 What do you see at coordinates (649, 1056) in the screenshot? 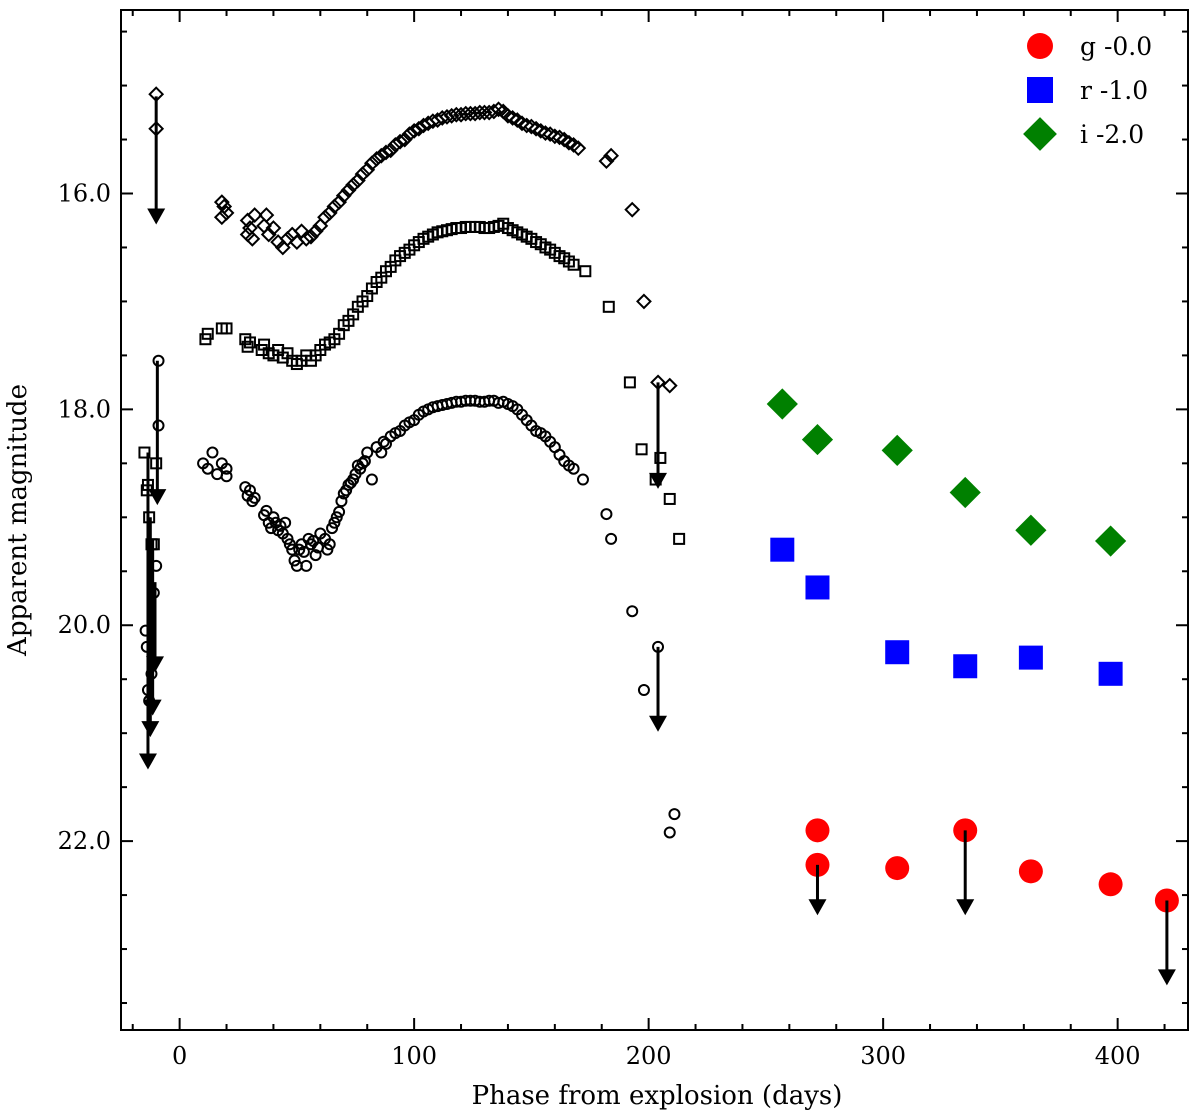
I see `x-tick-label: 200` at bounding box center [649, 1056].